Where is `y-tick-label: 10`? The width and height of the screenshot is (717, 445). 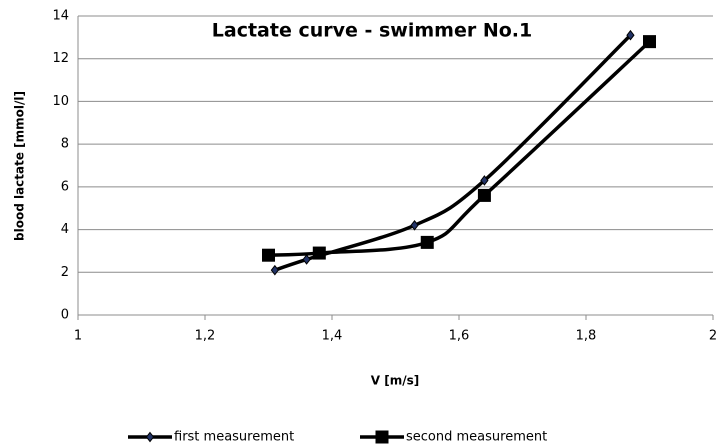
y-tick-label: 10 is located at coordinates (60, 101).